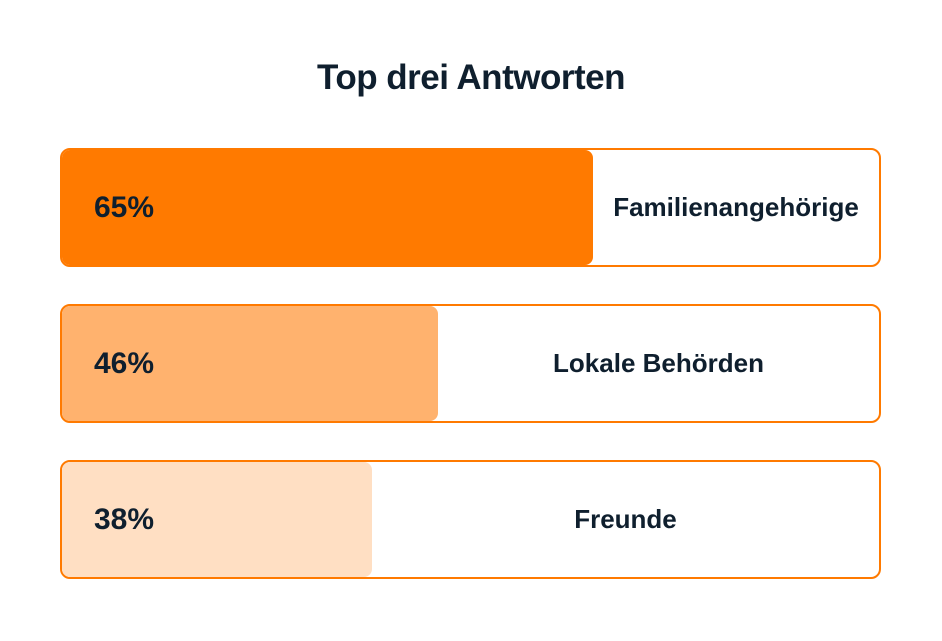  What do you see at coordinates (124, 363) in the screenshot?
I see `data-label-lokale-behoerden: 46%` at bounding box center [124, 363].